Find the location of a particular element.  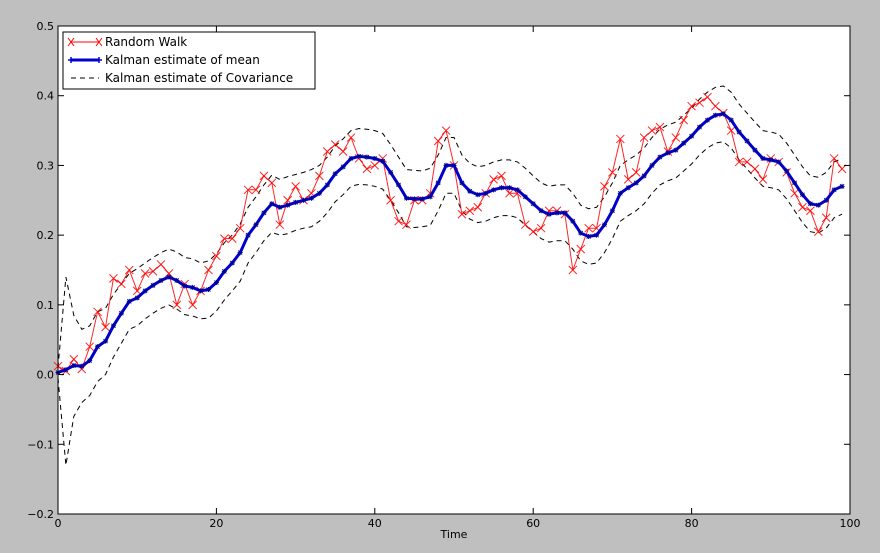

x-tick-label: 80 is located at coordinates (692, 523).